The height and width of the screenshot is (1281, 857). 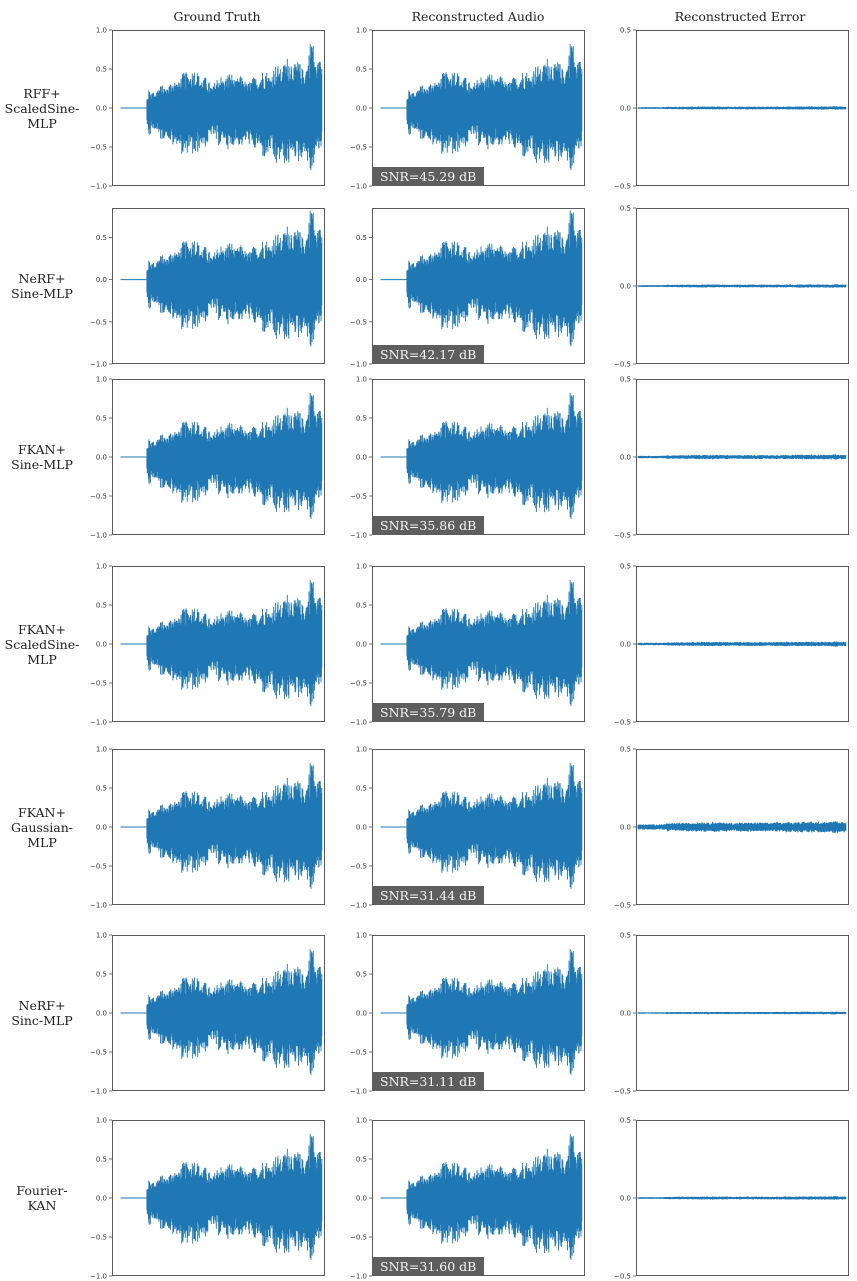 What do you see at coordinates (740, 16) in the screenshot?
I see `column-title-reconstructed-error: Reconstructed Error` at bounding box center [740, 16].